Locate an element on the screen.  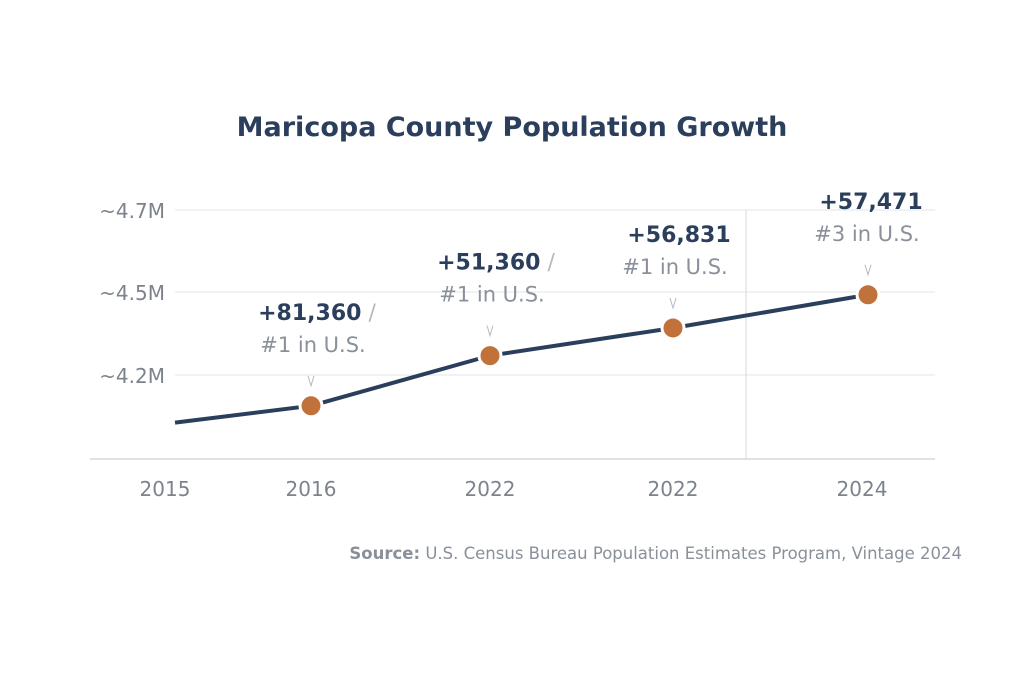
annotation-change: +51,360 / is located at coordinates (496, 263).